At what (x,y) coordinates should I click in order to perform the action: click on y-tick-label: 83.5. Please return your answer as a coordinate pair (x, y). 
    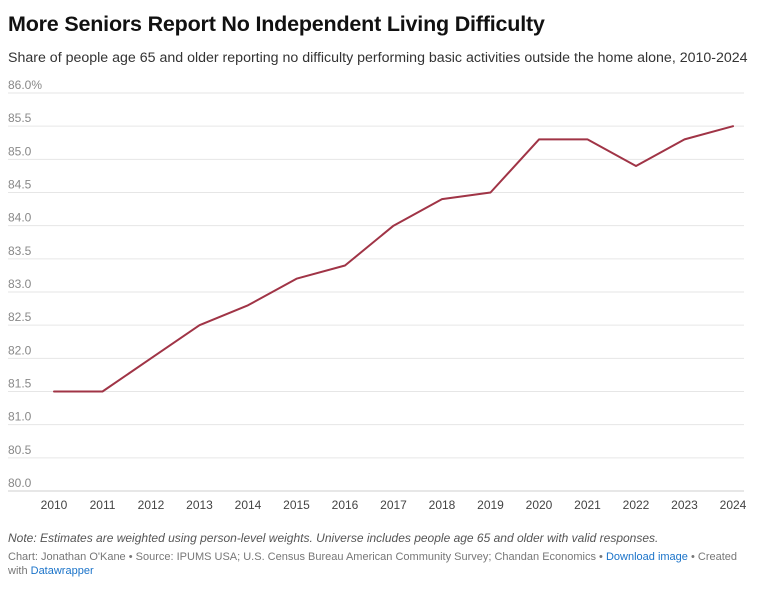
    Looking at the image, I should click on (20, 251).